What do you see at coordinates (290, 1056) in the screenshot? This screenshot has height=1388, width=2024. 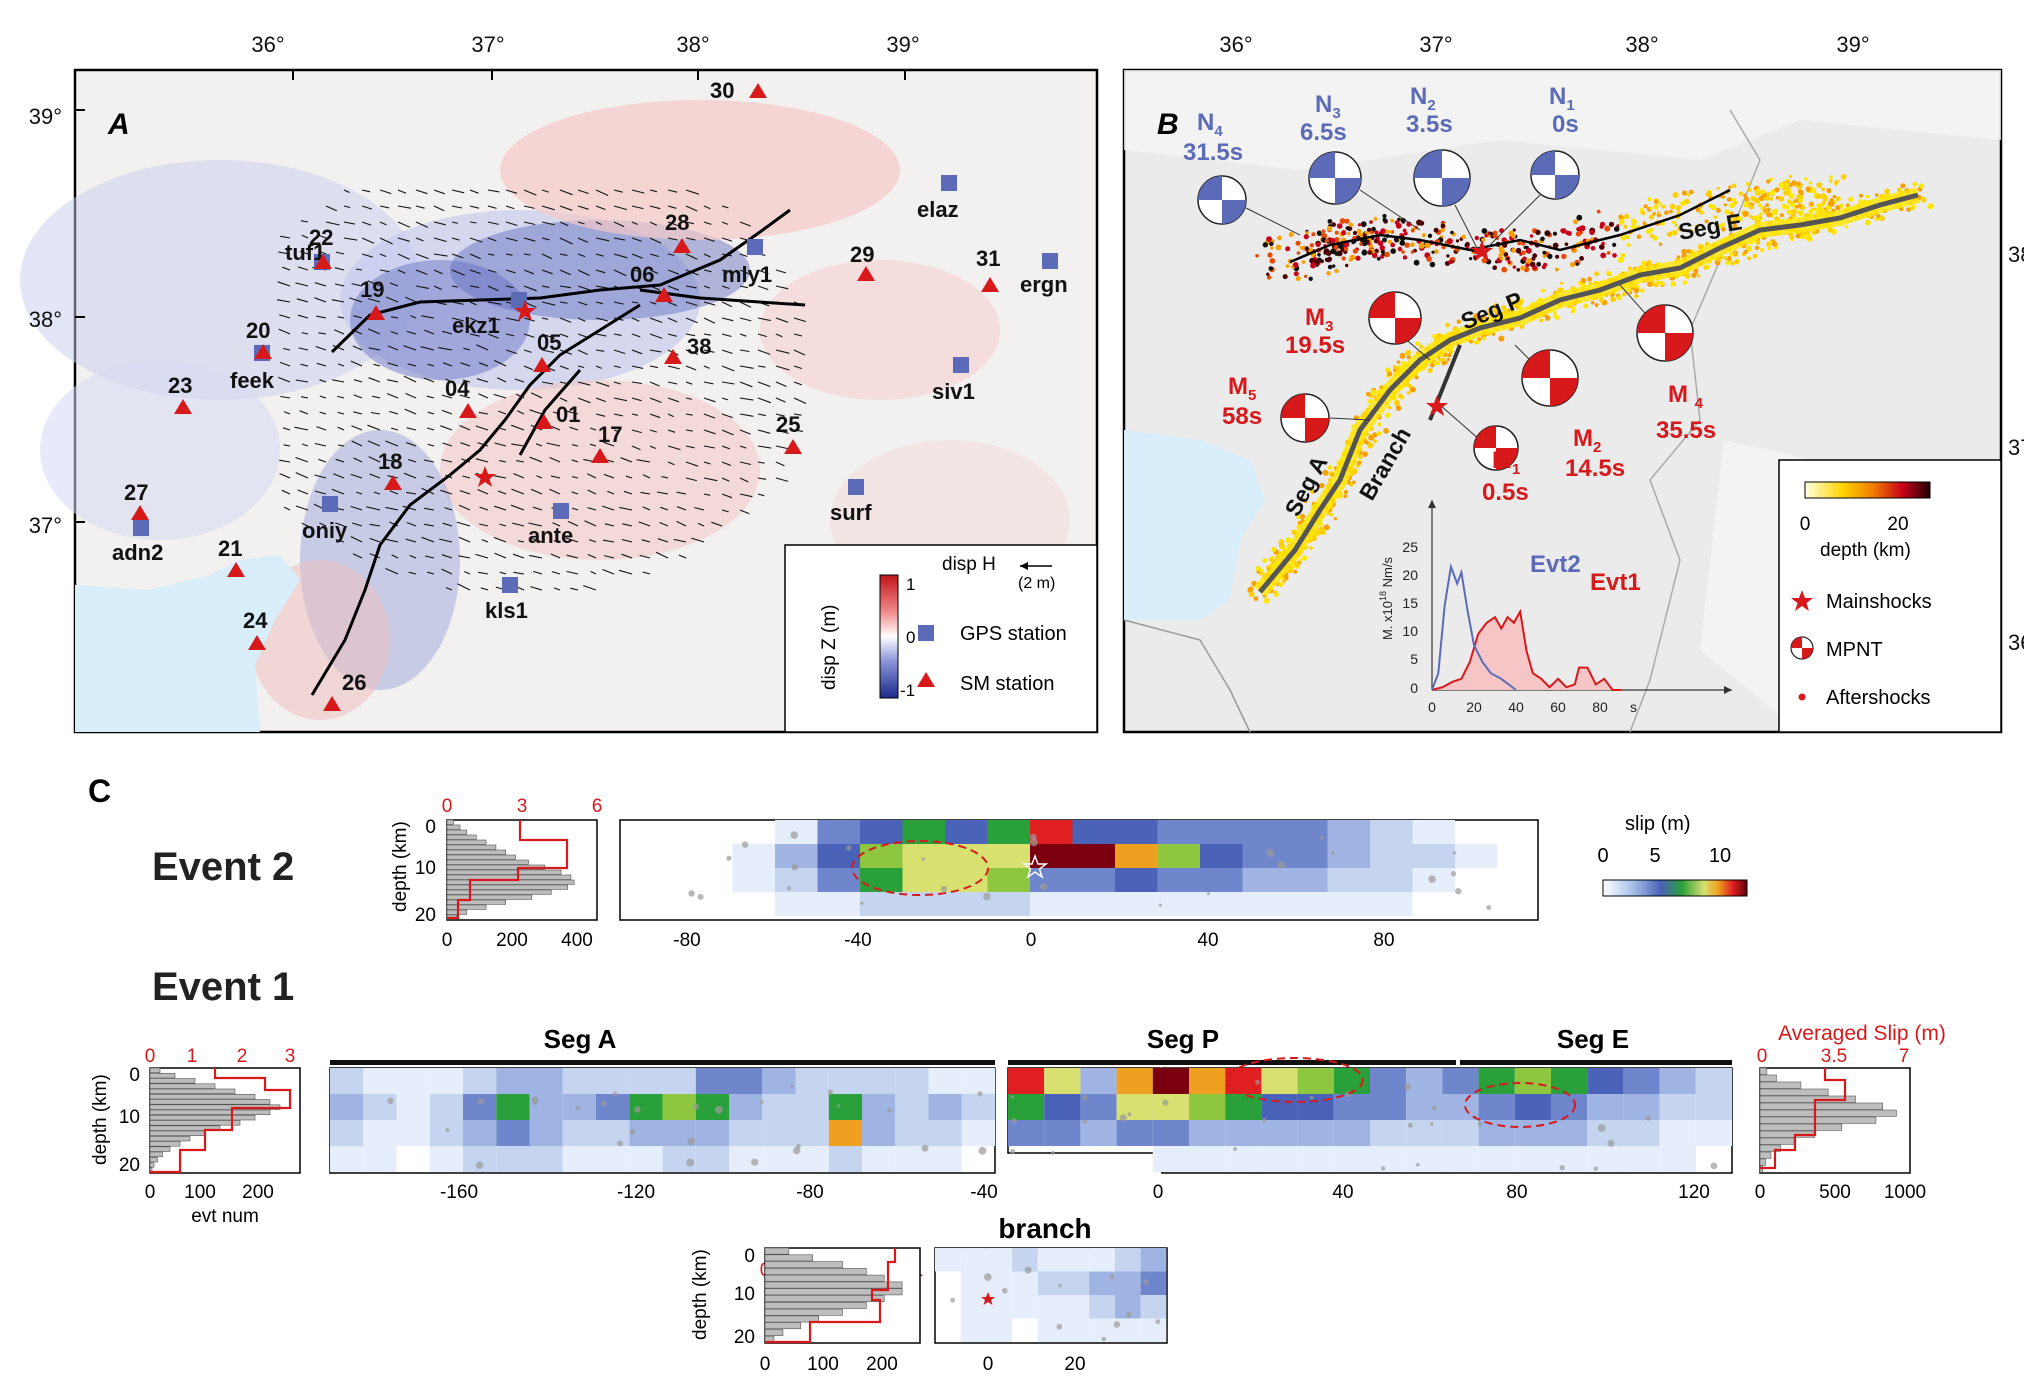 I see `svg-text: 3` at bounding box center [290, 1056].